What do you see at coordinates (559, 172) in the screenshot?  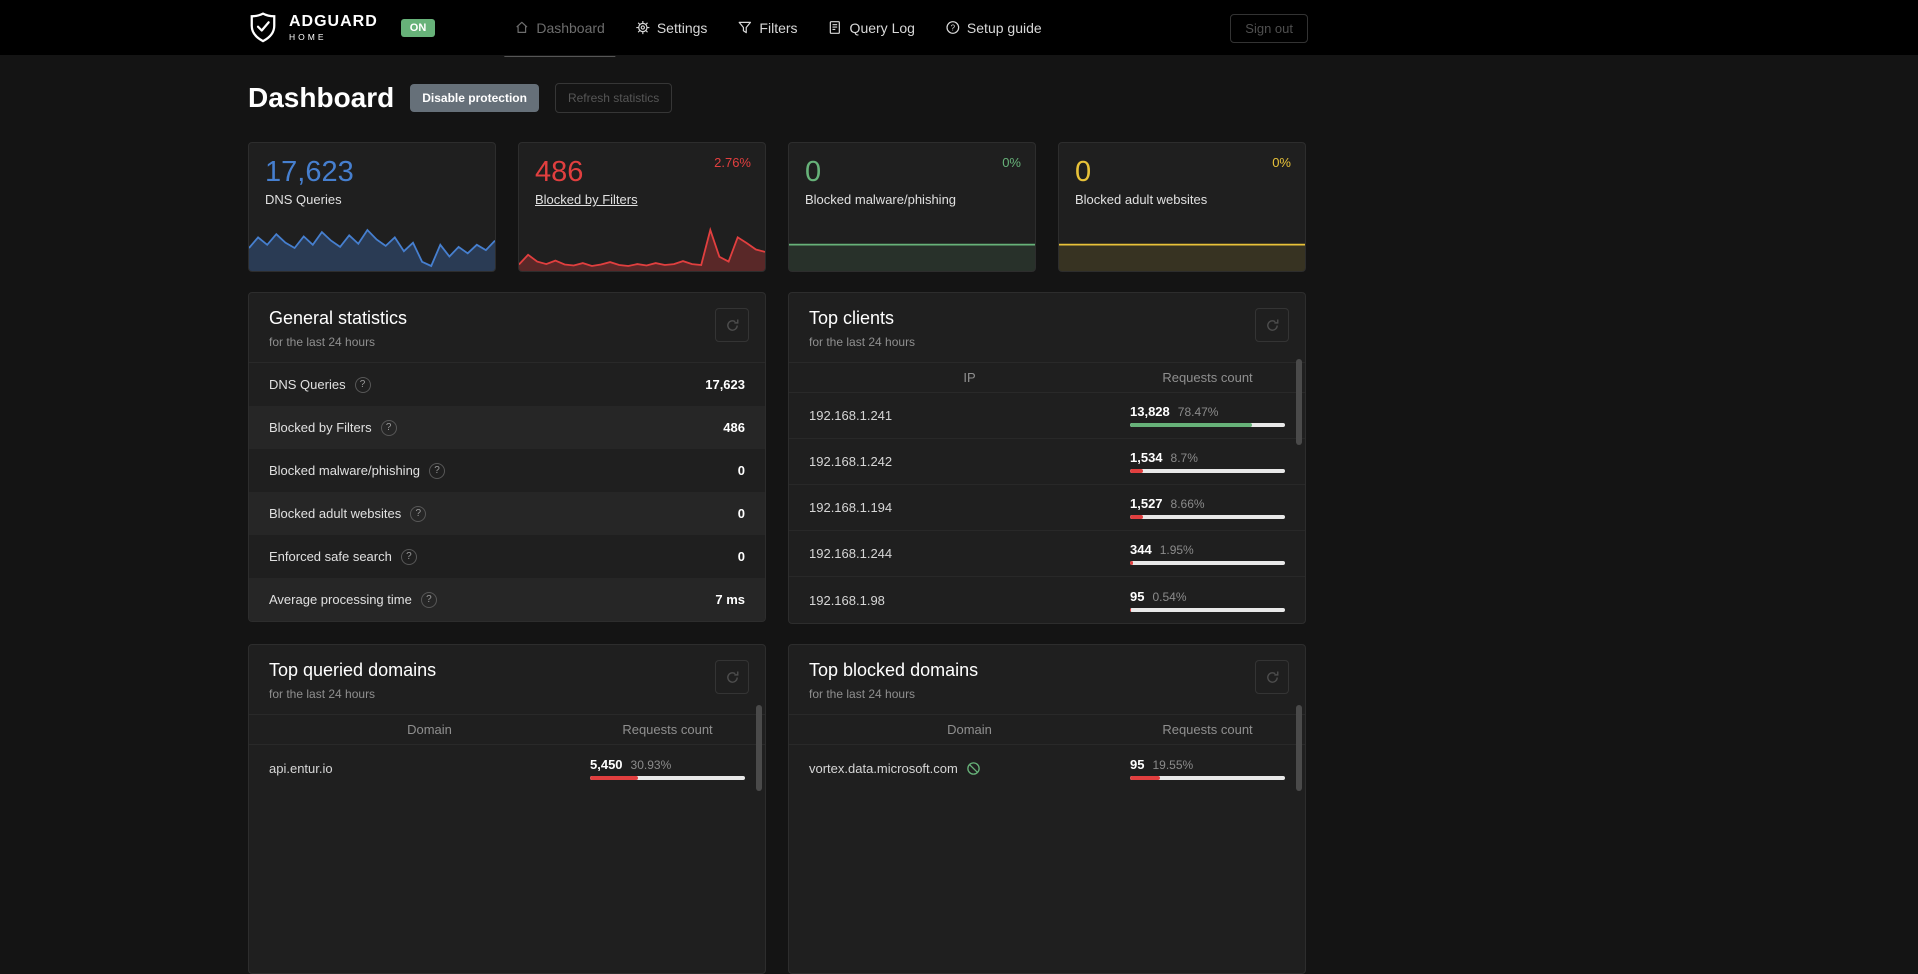 I see `stat-value: 486` at bounding box center [559, 172].